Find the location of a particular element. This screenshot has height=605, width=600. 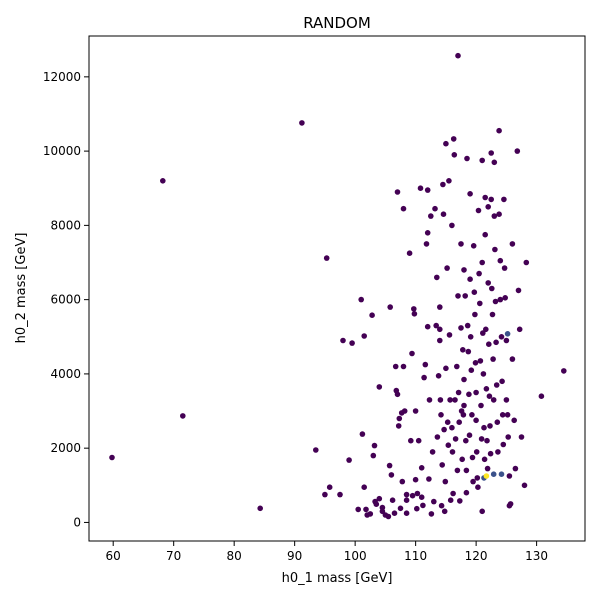

x-tick-label: 130 is located at coordinates (536, 556).